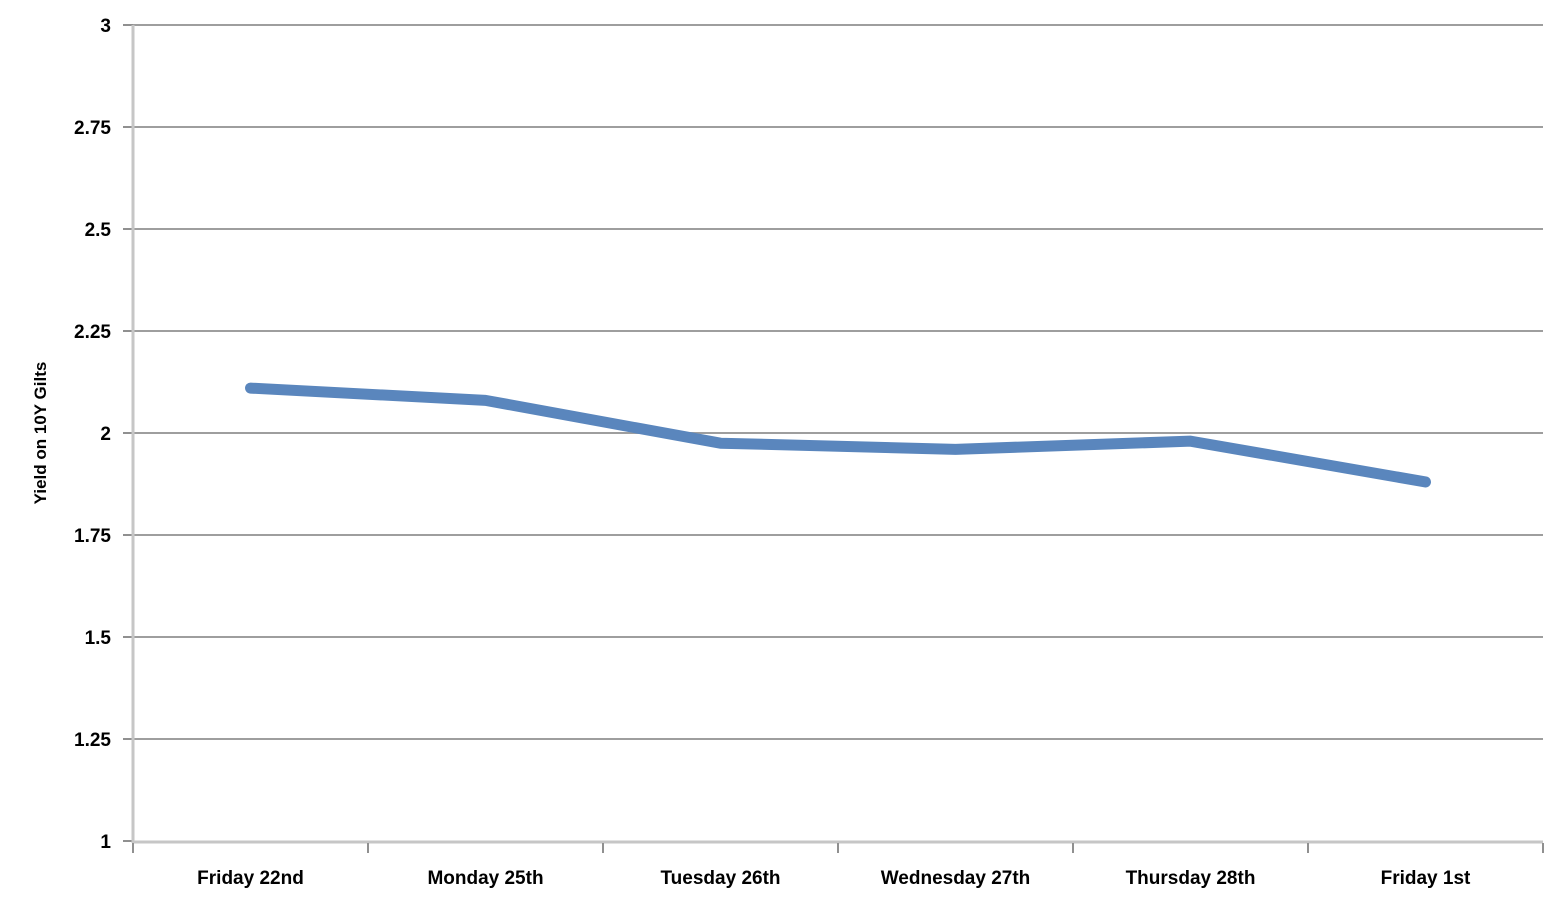  What do you see at coordinates (1191, 878) in the screenshot?
I see `x-category-label: Thursday 28th` at bounding box center [1191, 878].